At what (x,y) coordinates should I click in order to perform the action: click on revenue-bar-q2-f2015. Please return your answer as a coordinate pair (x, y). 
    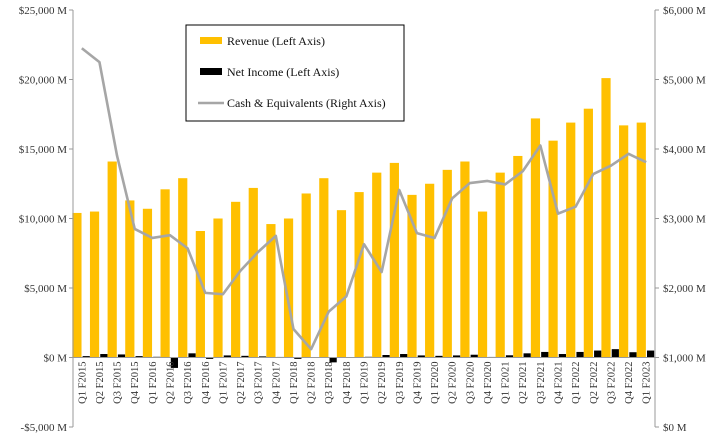
    Looking at the image, I should click on (94, 284).